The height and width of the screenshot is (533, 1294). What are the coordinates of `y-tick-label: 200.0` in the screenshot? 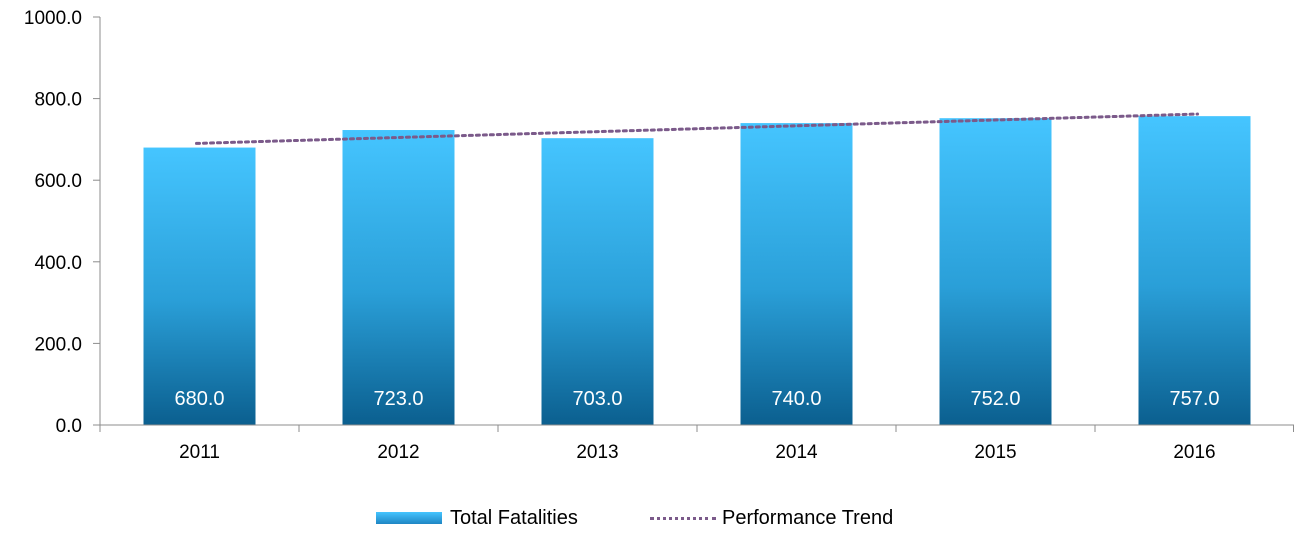 It's located at (58, 344).